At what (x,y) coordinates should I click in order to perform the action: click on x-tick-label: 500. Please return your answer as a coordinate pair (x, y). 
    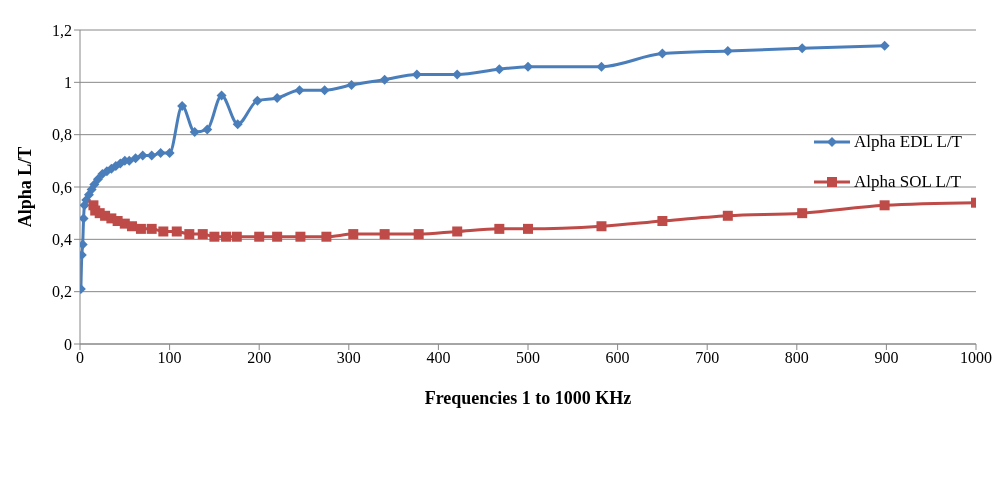
    Looking at the image, I should click on (528, 358).